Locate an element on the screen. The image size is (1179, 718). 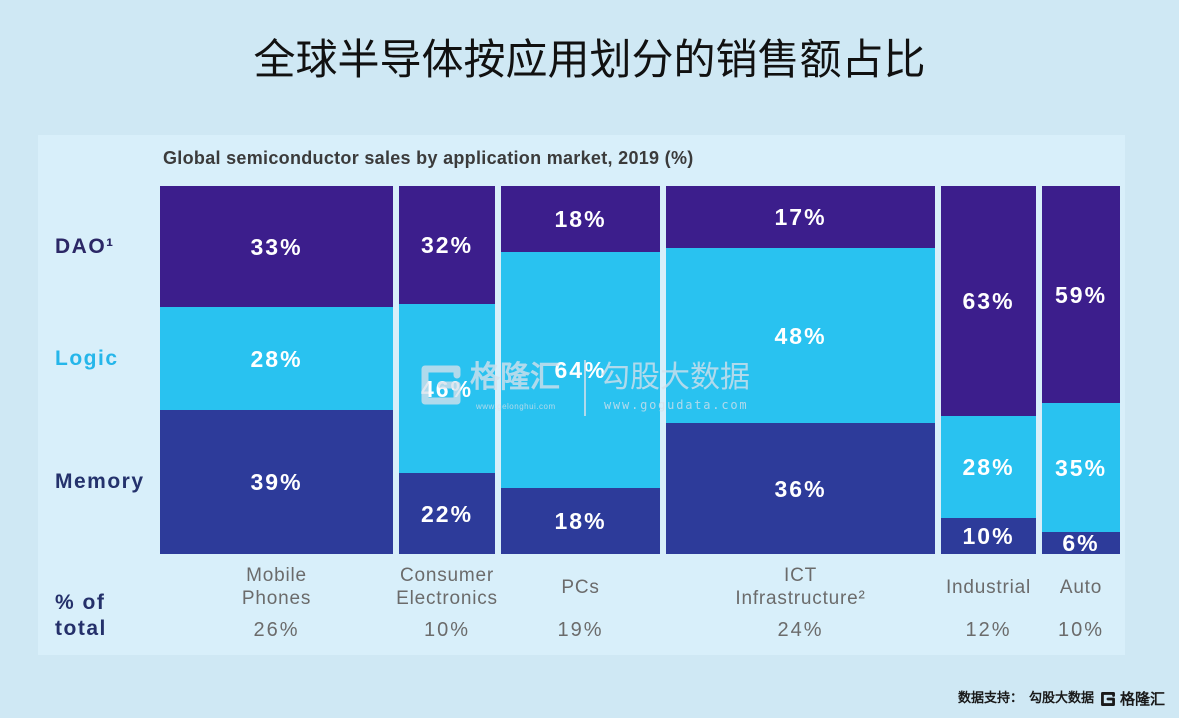
segment-value: 6 is located at coordinates (1070, 543).